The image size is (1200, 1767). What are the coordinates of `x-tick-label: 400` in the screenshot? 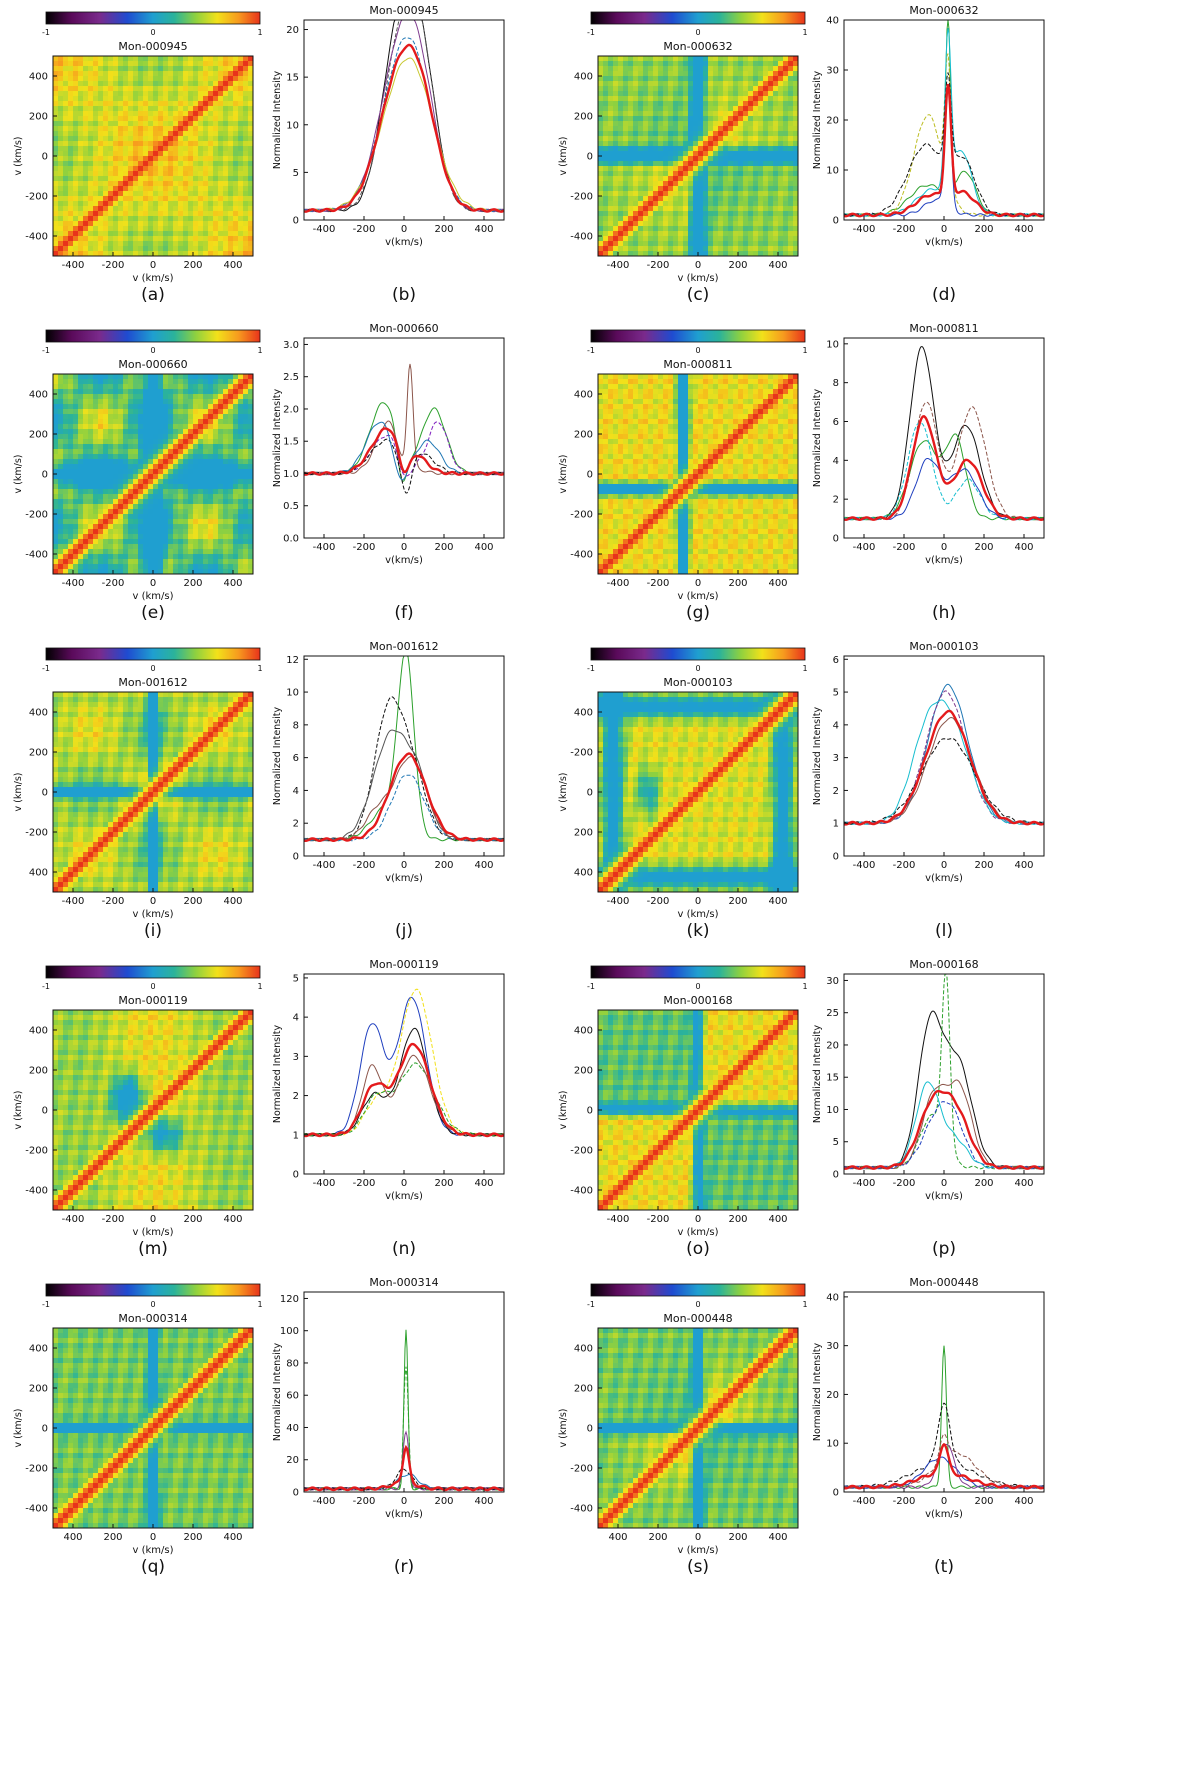 It's located at (777, 265).